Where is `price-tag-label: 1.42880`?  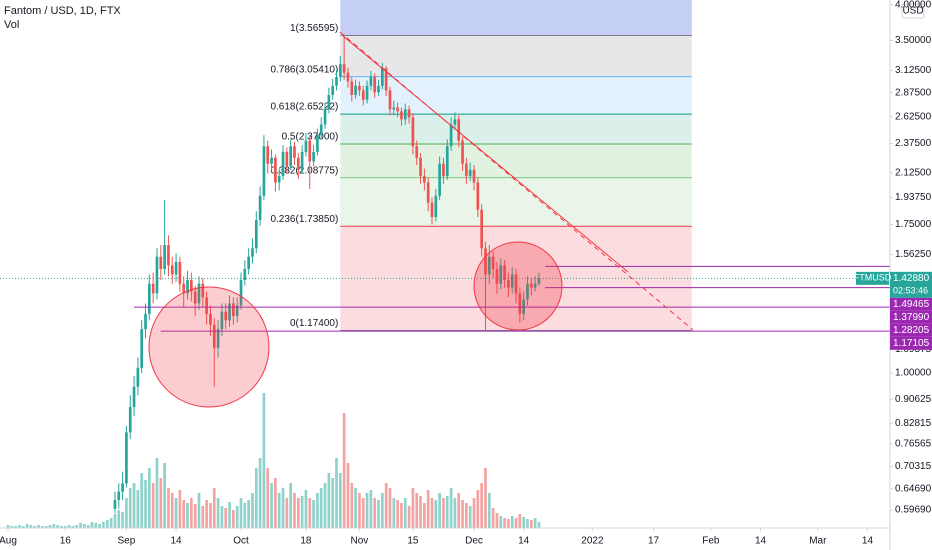 price-tag-label: 1.42880 is located at coordinates (911, 278).